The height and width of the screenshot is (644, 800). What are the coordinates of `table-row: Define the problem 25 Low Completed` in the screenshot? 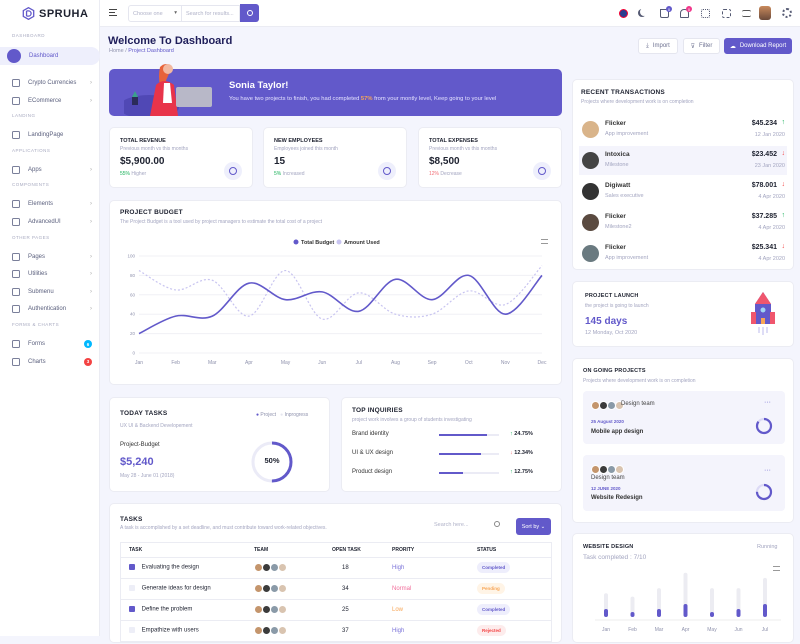 It's located at (336, 609).